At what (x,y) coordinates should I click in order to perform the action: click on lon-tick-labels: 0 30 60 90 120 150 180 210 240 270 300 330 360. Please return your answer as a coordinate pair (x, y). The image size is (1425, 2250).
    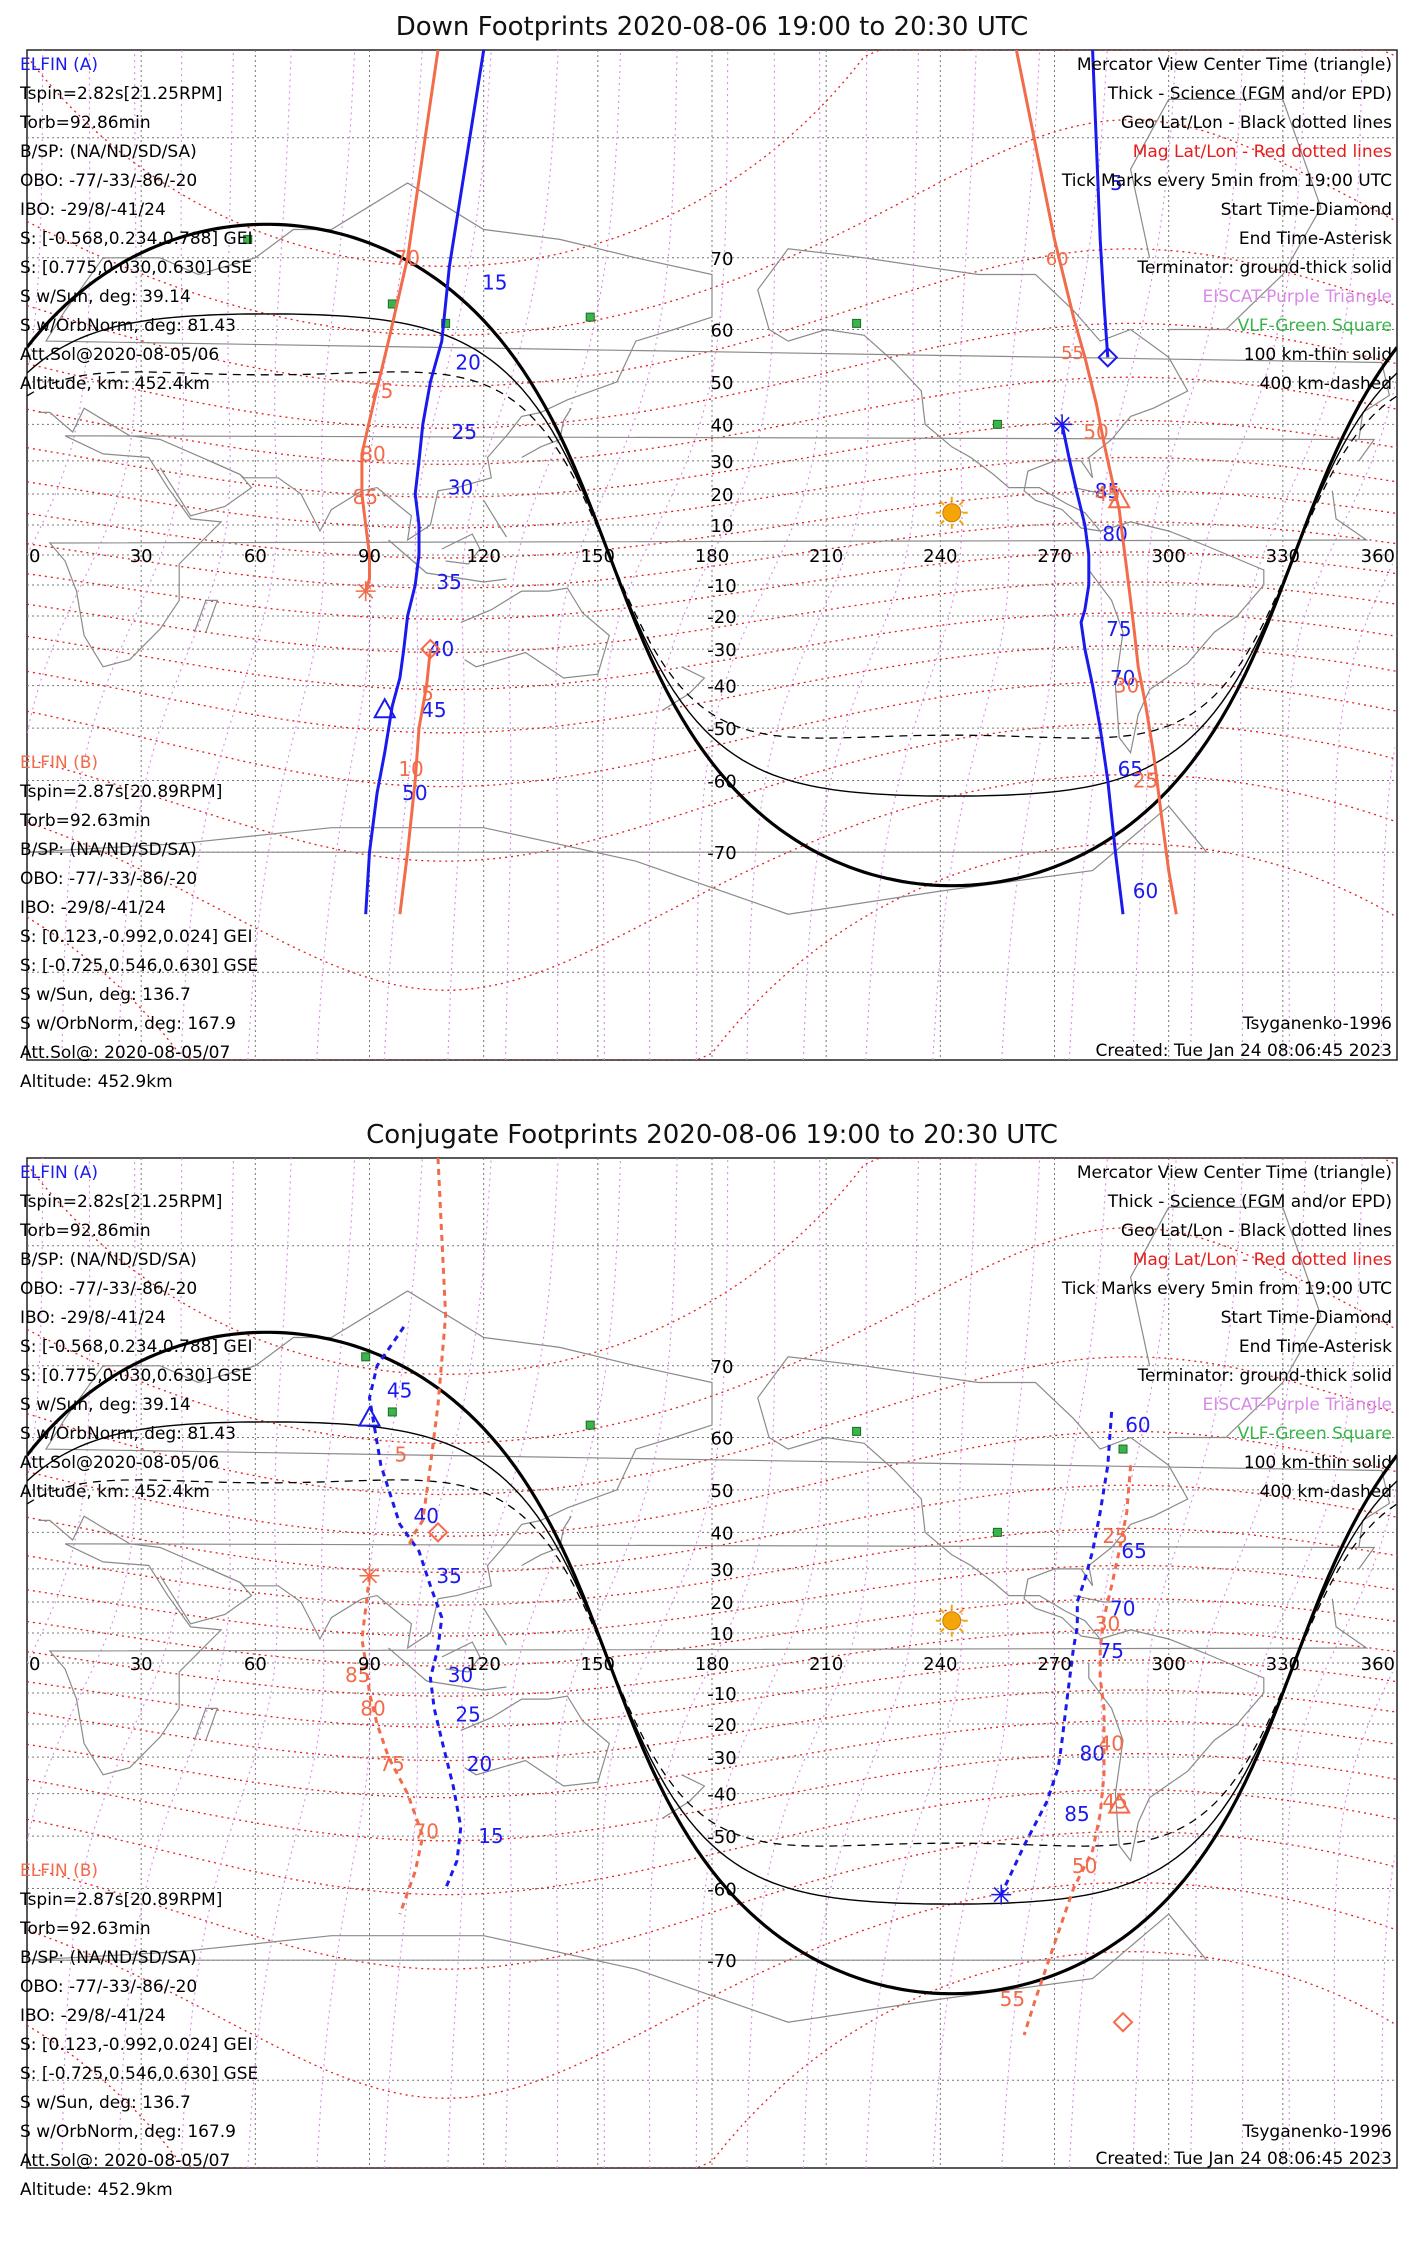
    Looking at the image, I should click on (712, 1664).